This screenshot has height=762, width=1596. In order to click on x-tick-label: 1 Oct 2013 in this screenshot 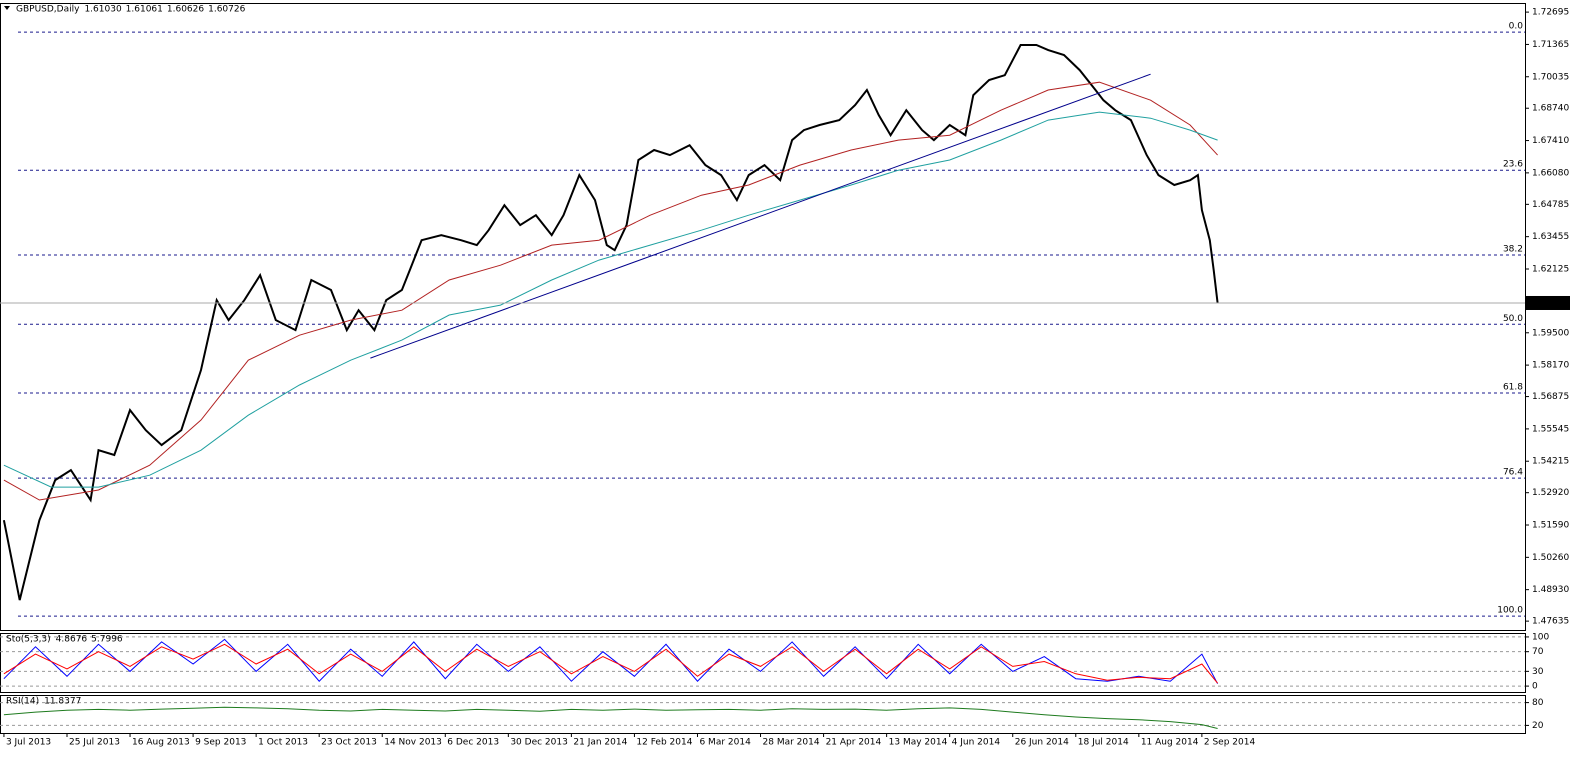, I will do `click(283, 743)`.